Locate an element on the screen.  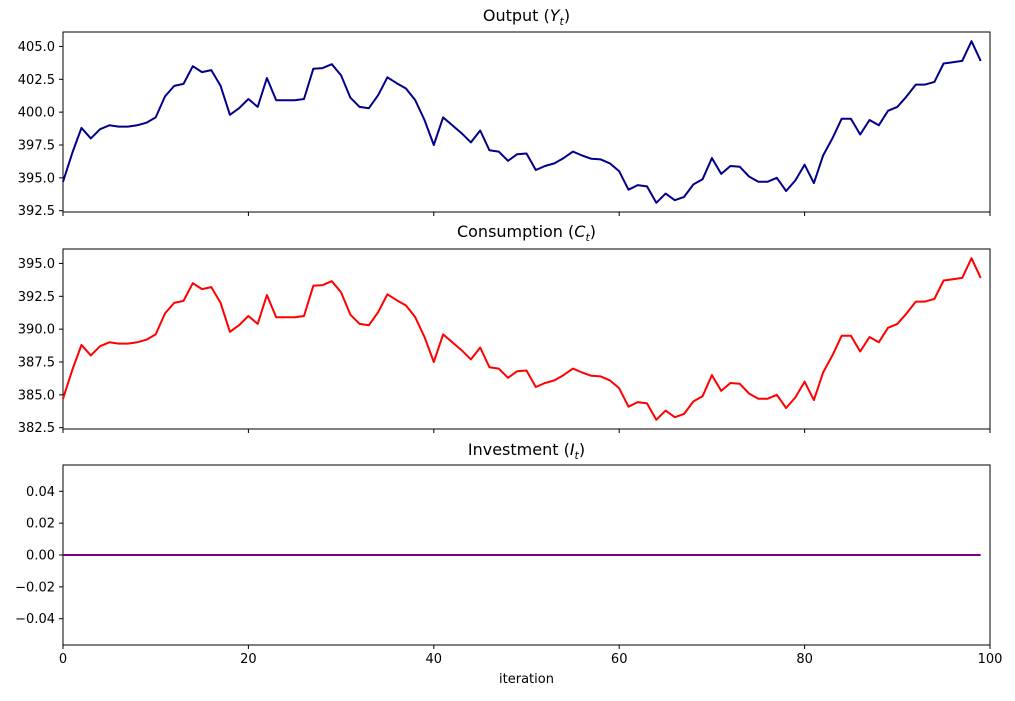
consumption-chart-title: Consumption (Ct) is located at coordinates (526, 233).